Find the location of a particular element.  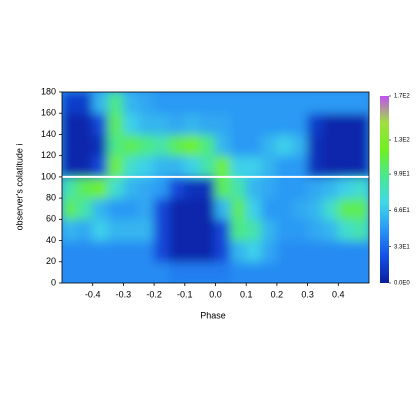

colorbar-tick-label: 1.7E2 is located at coordinates (402, 97).